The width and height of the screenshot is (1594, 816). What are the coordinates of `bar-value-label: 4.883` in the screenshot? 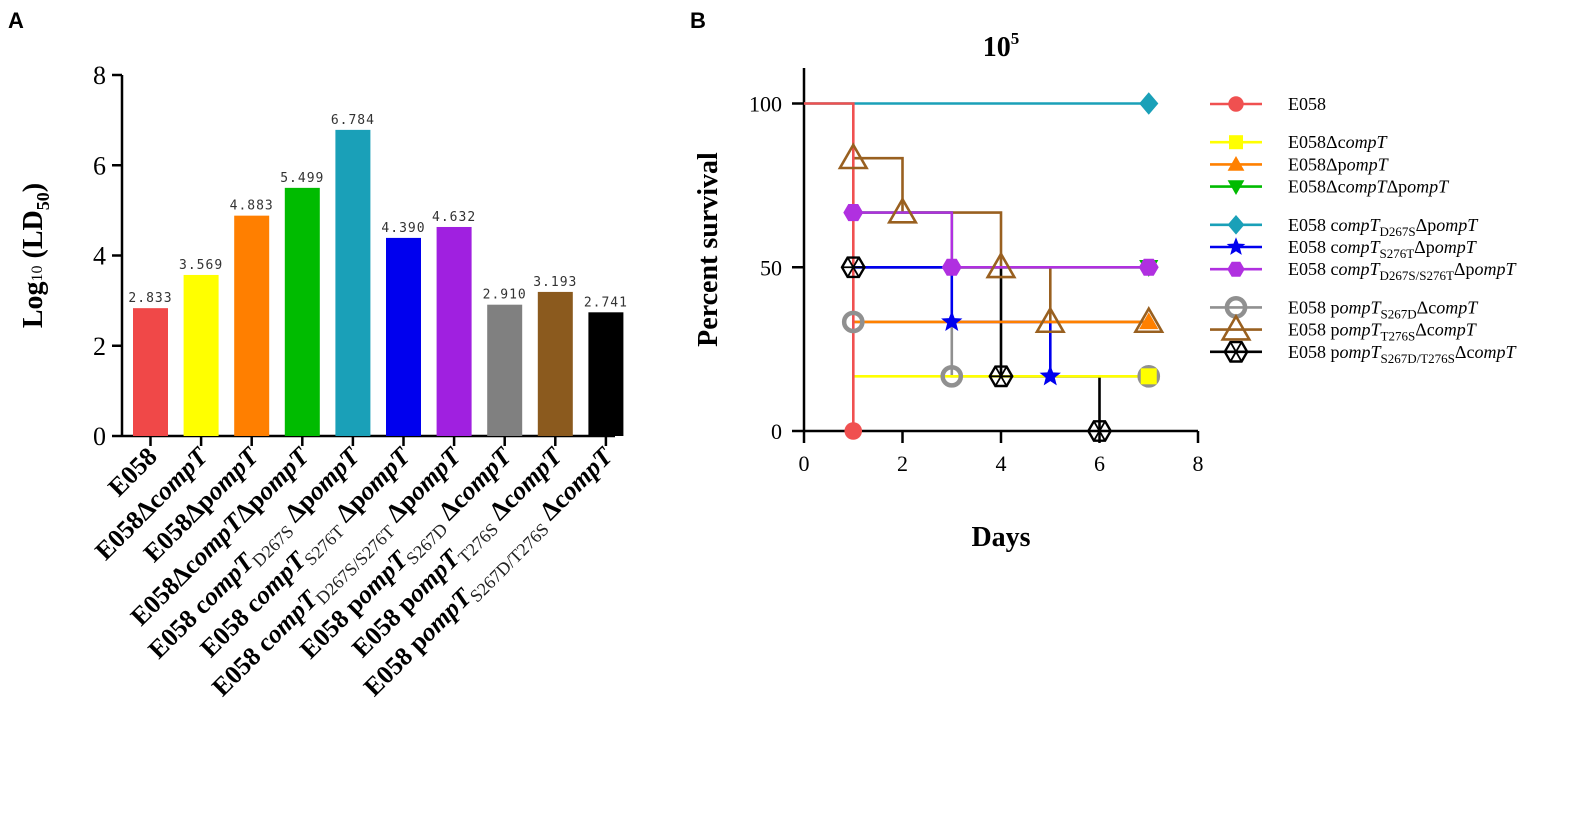 It's located at (252, 206).